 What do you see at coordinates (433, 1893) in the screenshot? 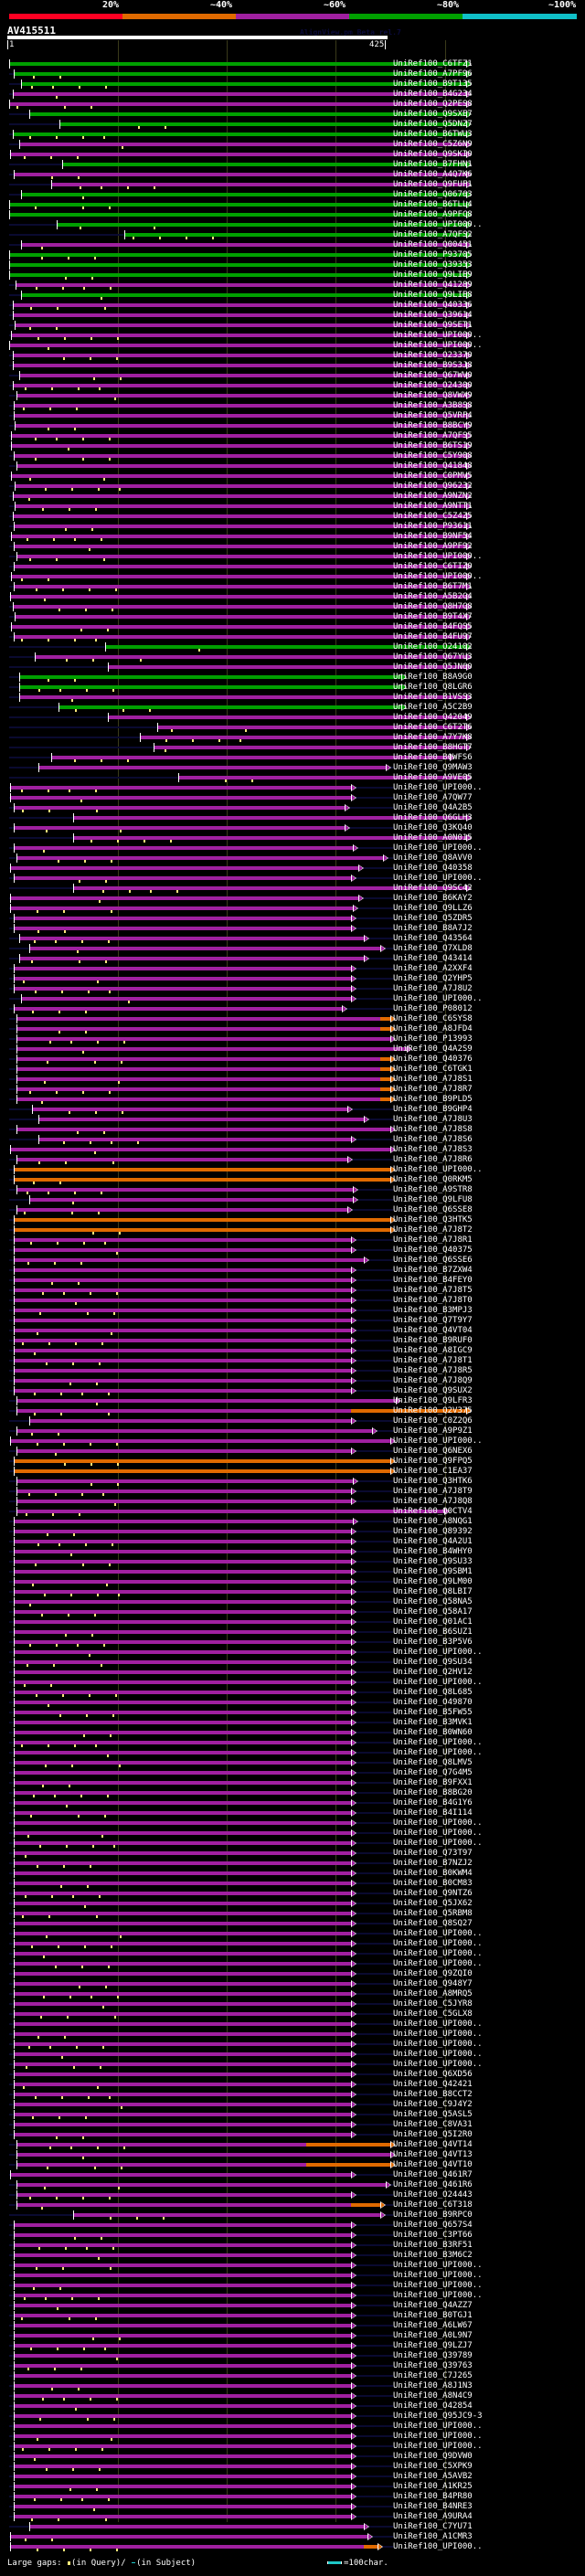
I see `hit-label: UniRef100_Q9NTZ6` at bounding box center [433, 1893].